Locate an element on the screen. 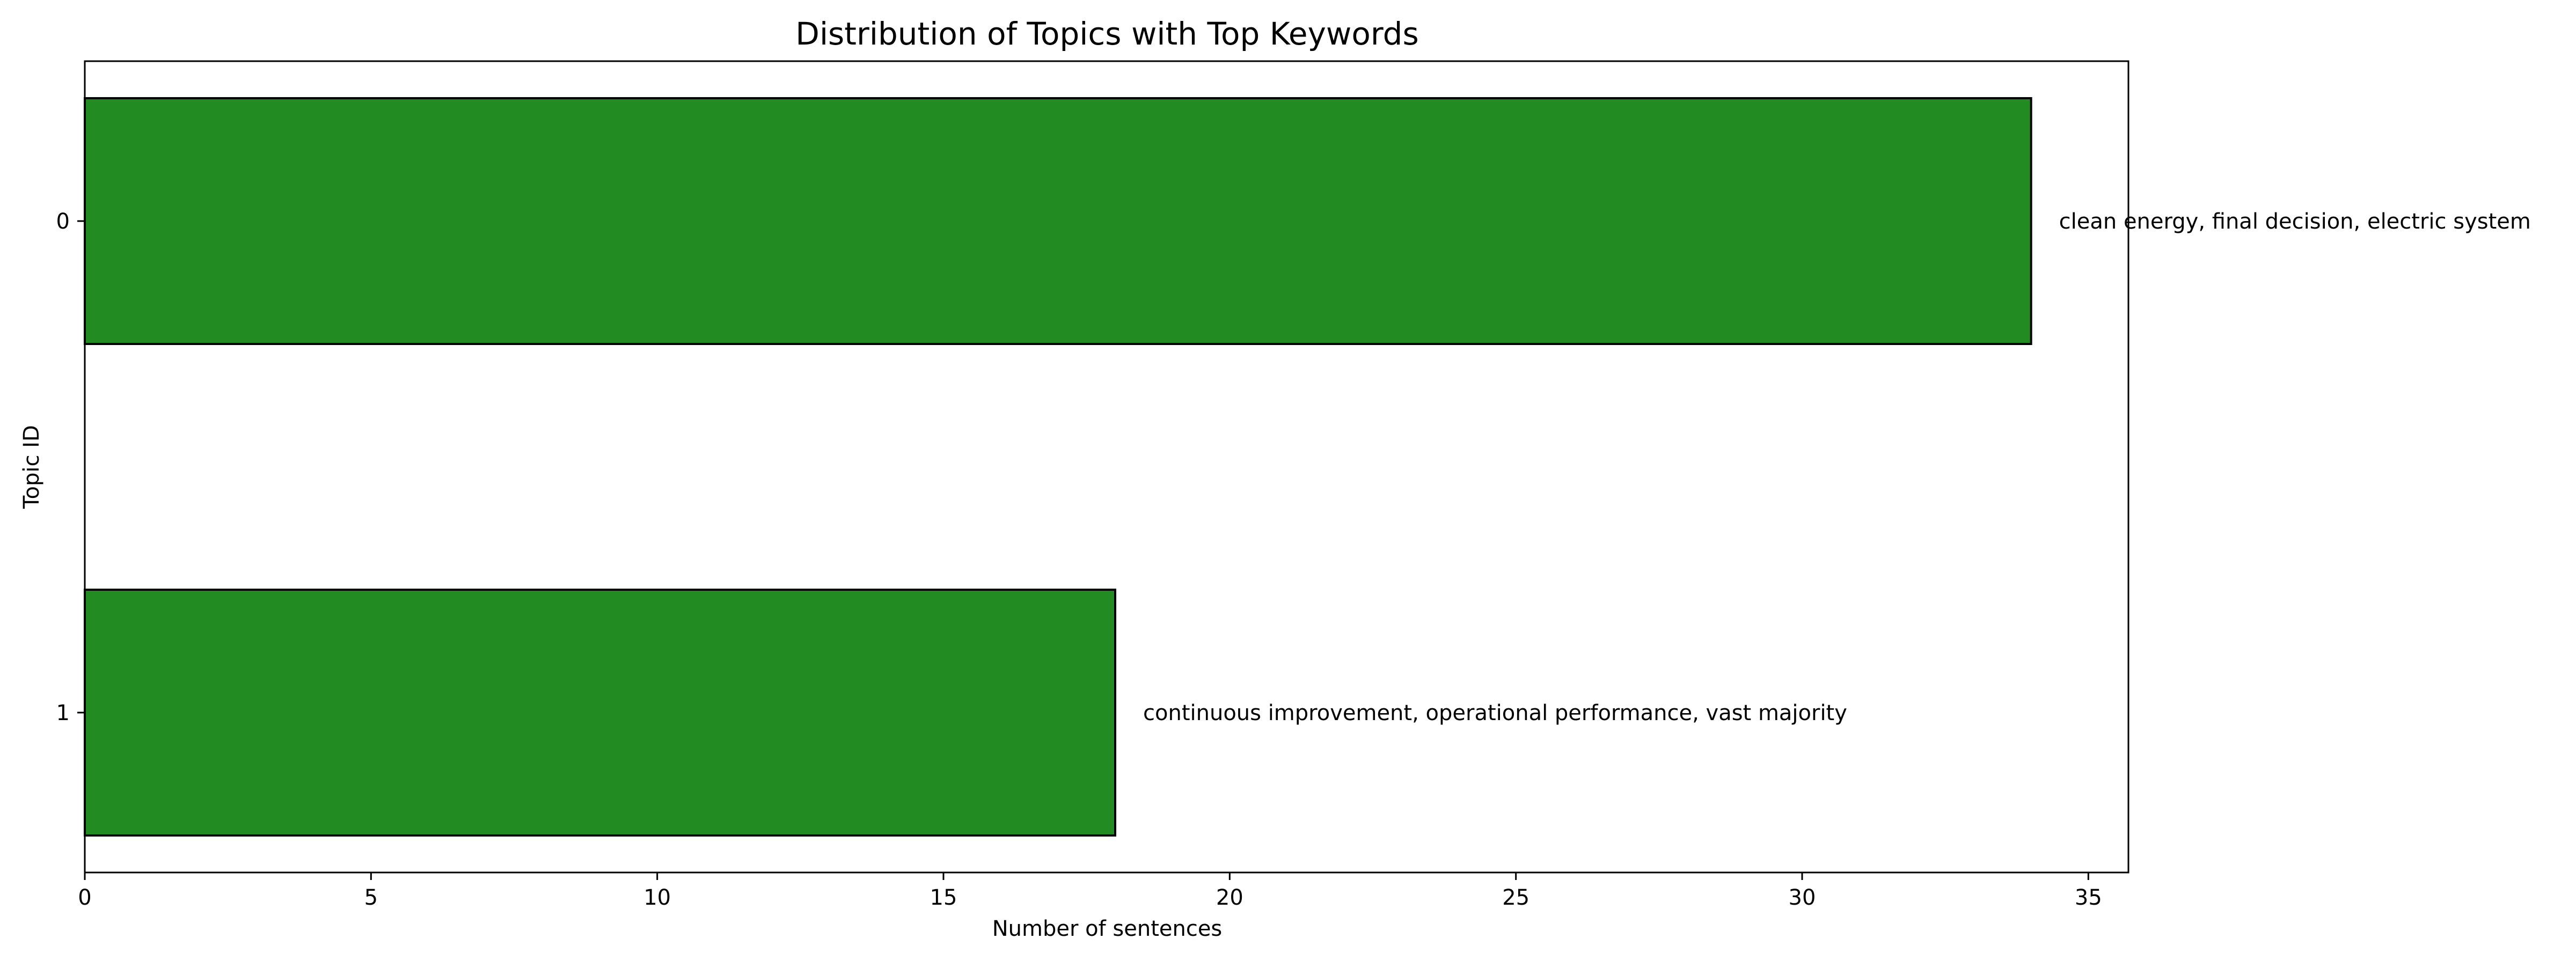  x-tick-label: 15 is located at coordinates (943, 897).